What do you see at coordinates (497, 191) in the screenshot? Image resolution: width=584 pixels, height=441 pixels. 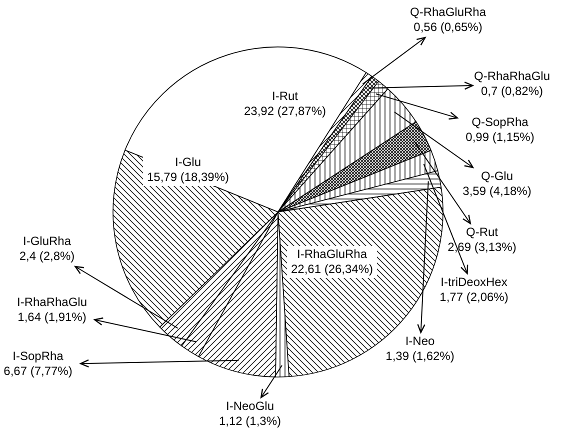 I see `data-label: 3,59 (4,18%)` at bounding box center [497, 191].